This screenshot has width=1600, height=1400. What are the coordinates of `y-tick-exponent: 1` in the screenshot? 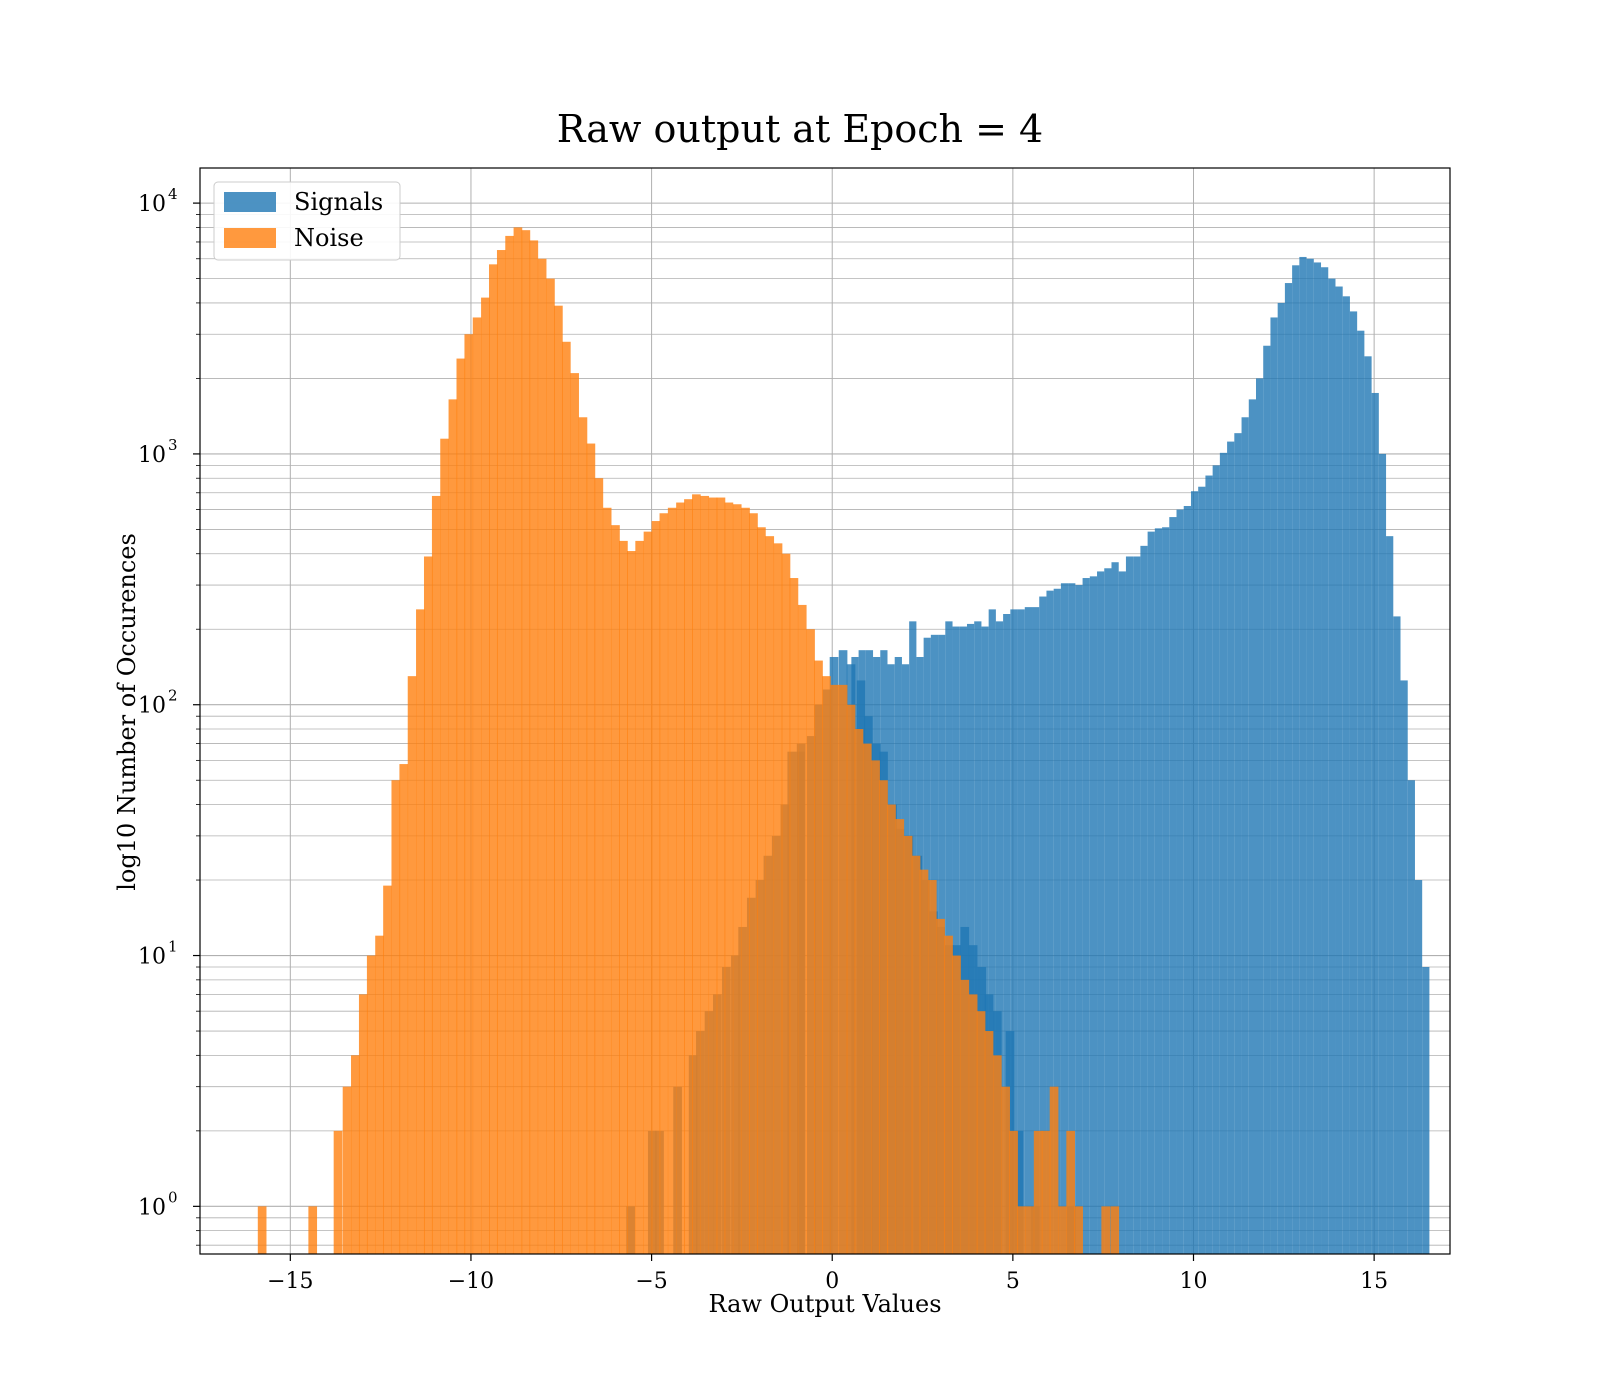 It's located at (173, 947).